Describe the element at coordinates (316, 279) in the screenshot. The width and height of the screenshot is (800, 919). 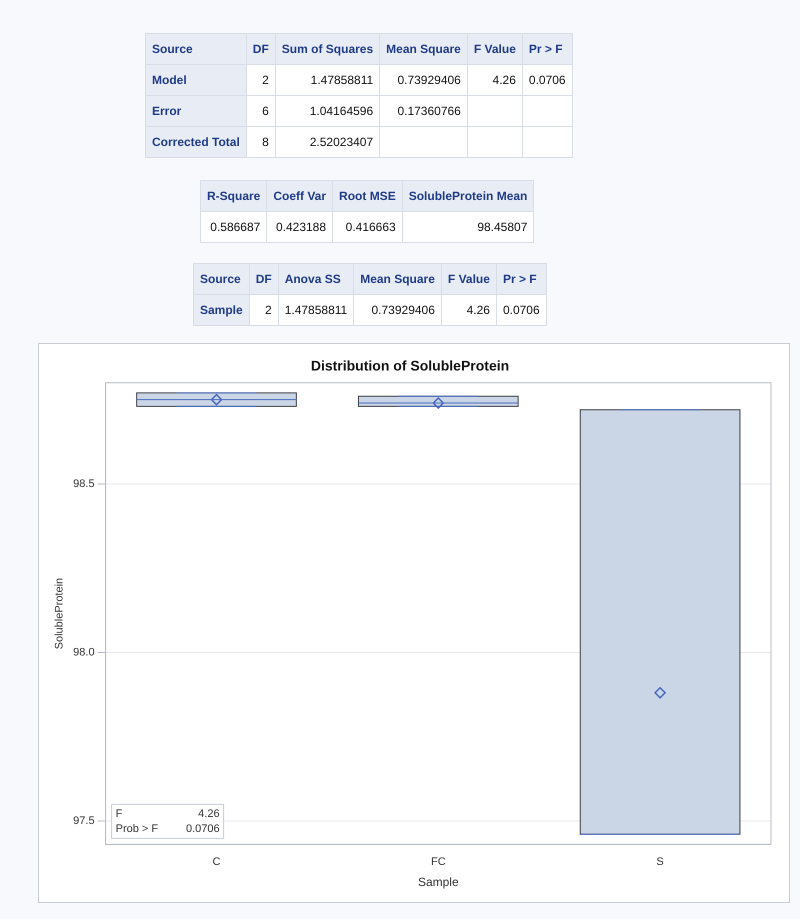
I see `category-label: Anova SS` at that location.